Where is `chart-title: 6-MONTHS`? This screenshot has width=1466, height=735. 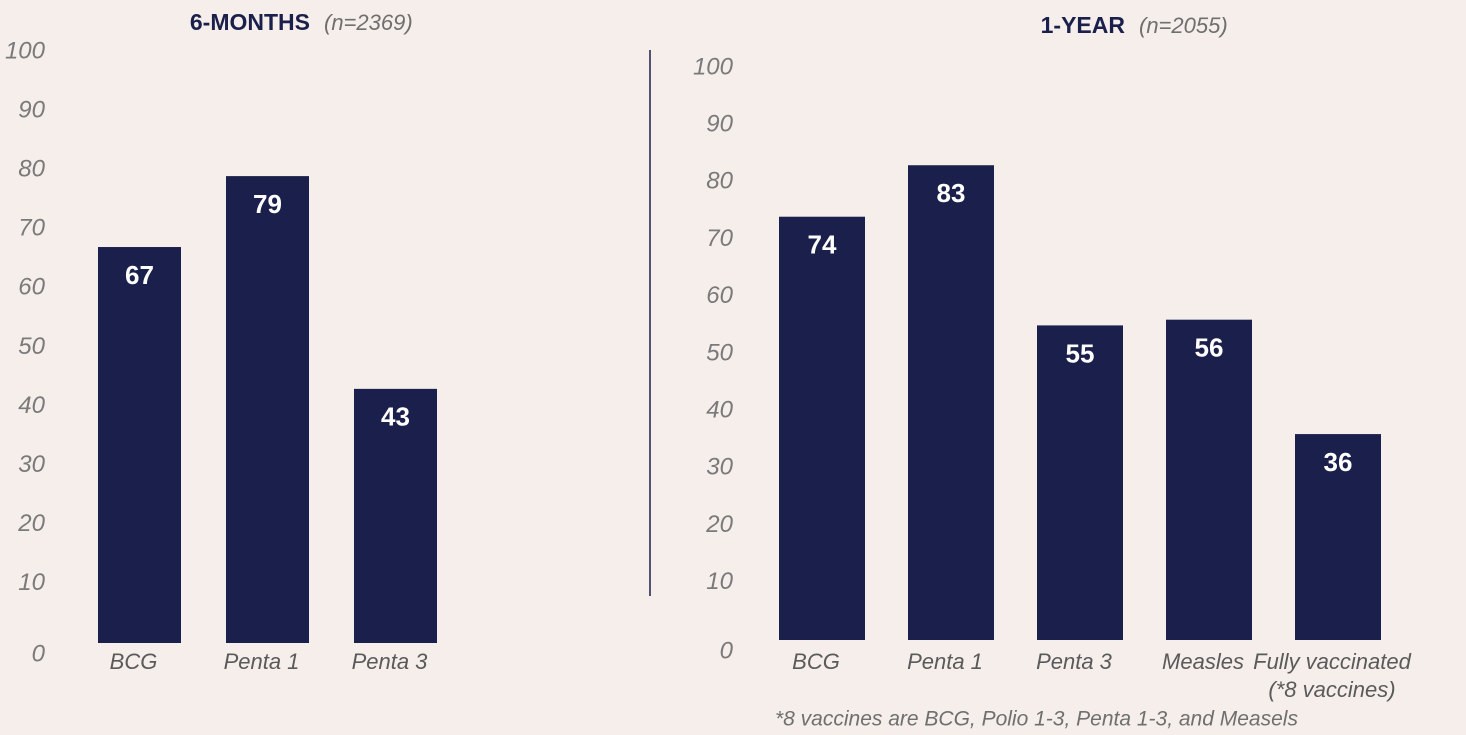 chart-title: 6-MONTHS is located at coordinates (250, 22).